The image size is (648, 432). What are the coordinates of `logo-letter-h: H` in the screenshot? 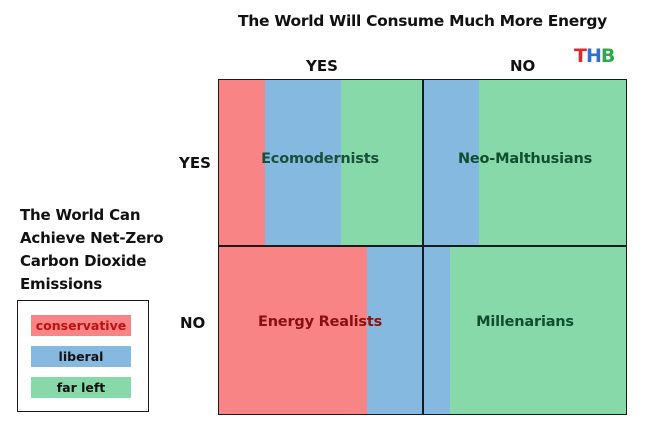 It's located at (593, 56).